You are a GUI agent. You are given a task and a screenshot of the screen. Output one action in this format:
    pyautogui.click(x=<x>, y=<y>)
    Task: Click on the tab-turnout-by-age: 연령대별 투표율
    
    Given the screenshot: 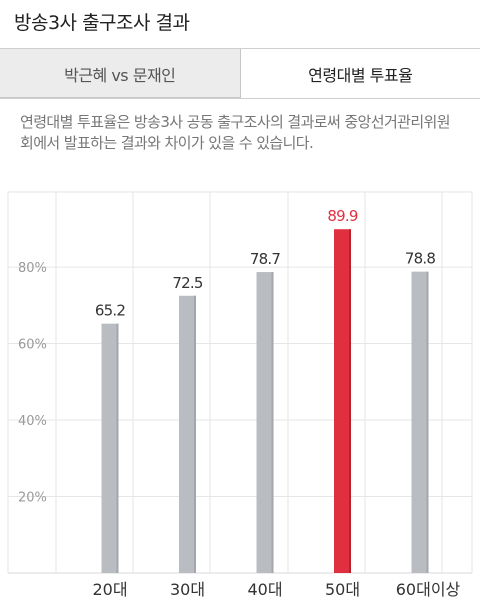 What is the action you would take?
    pyautogui.click(x=360, y=73)
    